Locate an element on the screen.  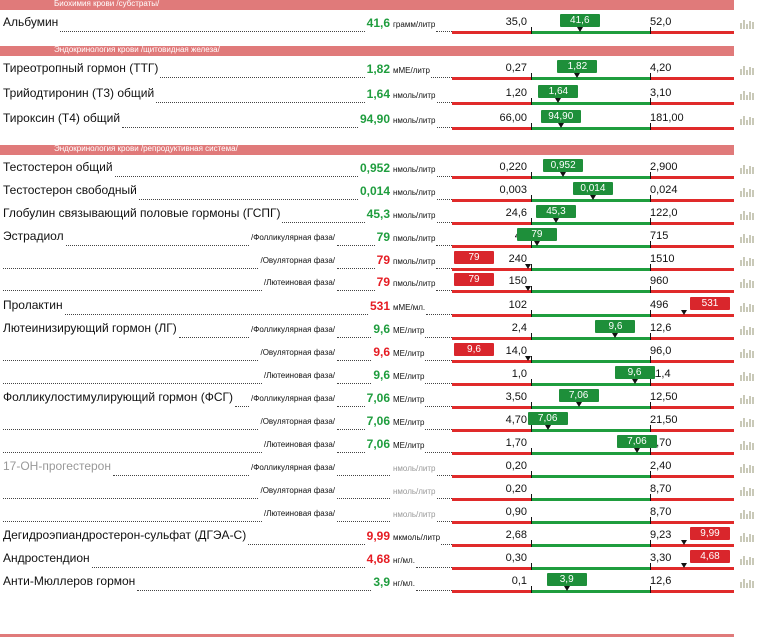
unit-label: нг/мл. is located at coordinates (404, 560).